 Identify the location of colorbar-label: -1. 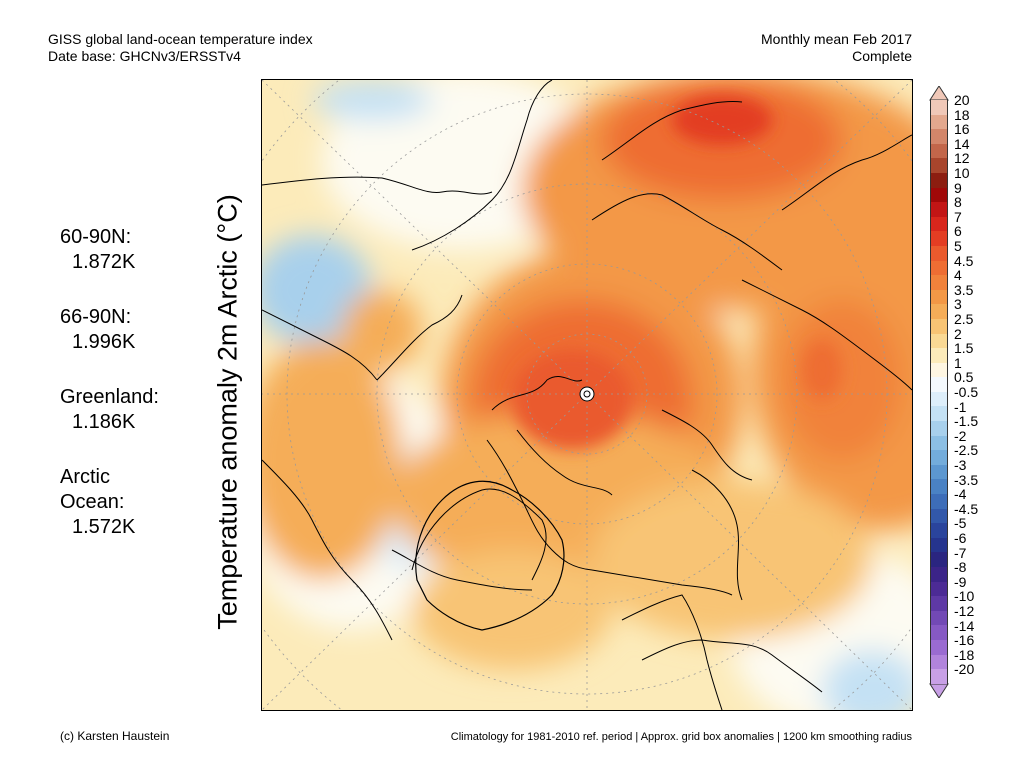
(960, 406).